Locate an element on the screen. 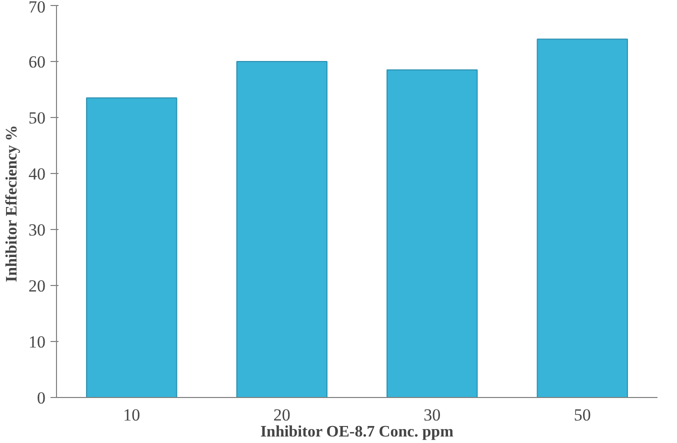 Image resolution: width=677 pixels, height=443 pixels. y-tick-label: 10 is located at coordinates (37, 342).